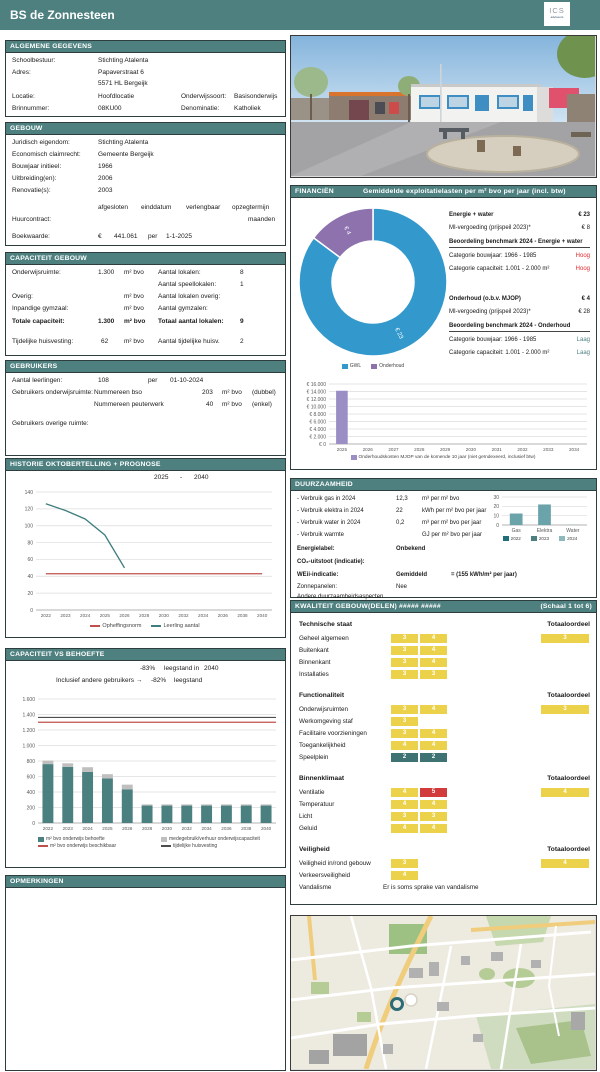 This screenshot has width=600, height=1072. Describe the element at coordinates (317, 392) in the screenshot. I see `svg-text: € 14.000` at that location.